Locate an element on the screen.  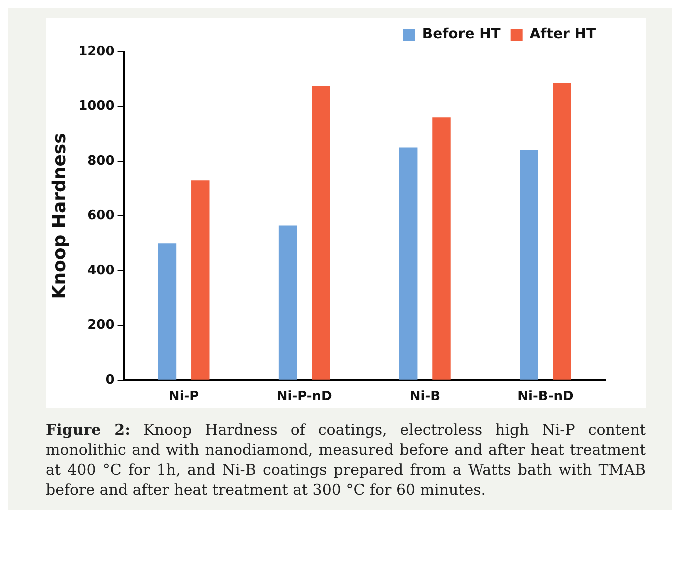
y-tick-label: 800 is located at coordinates (101, 161).